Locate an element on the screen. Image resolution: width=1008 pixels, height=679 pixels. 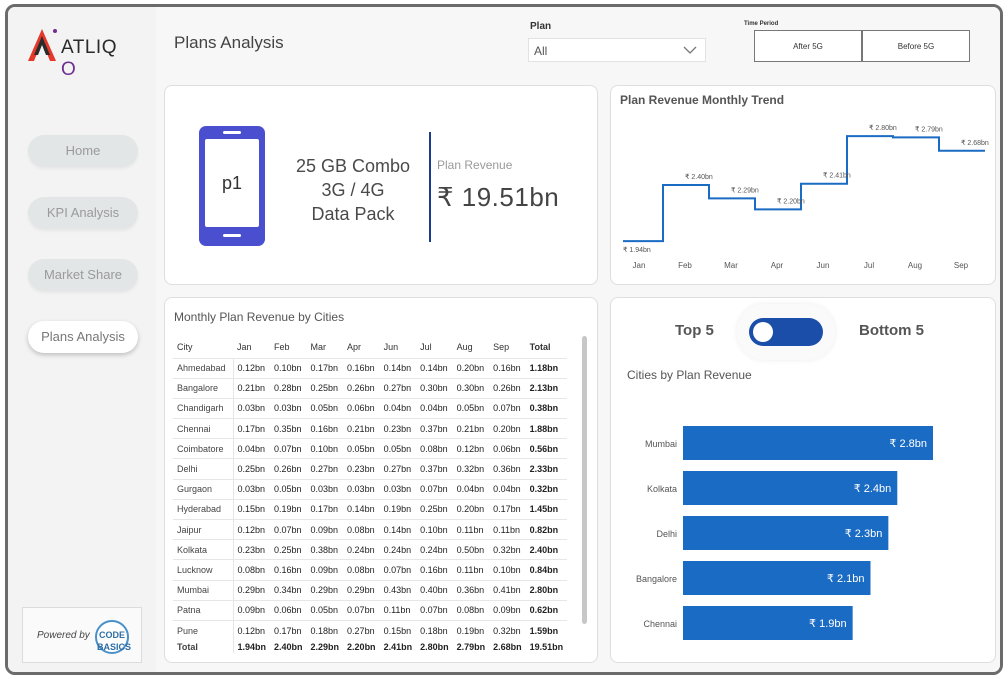
powered-by-panel: Powered by CODE BASICS is located at coordinates (82, 635).